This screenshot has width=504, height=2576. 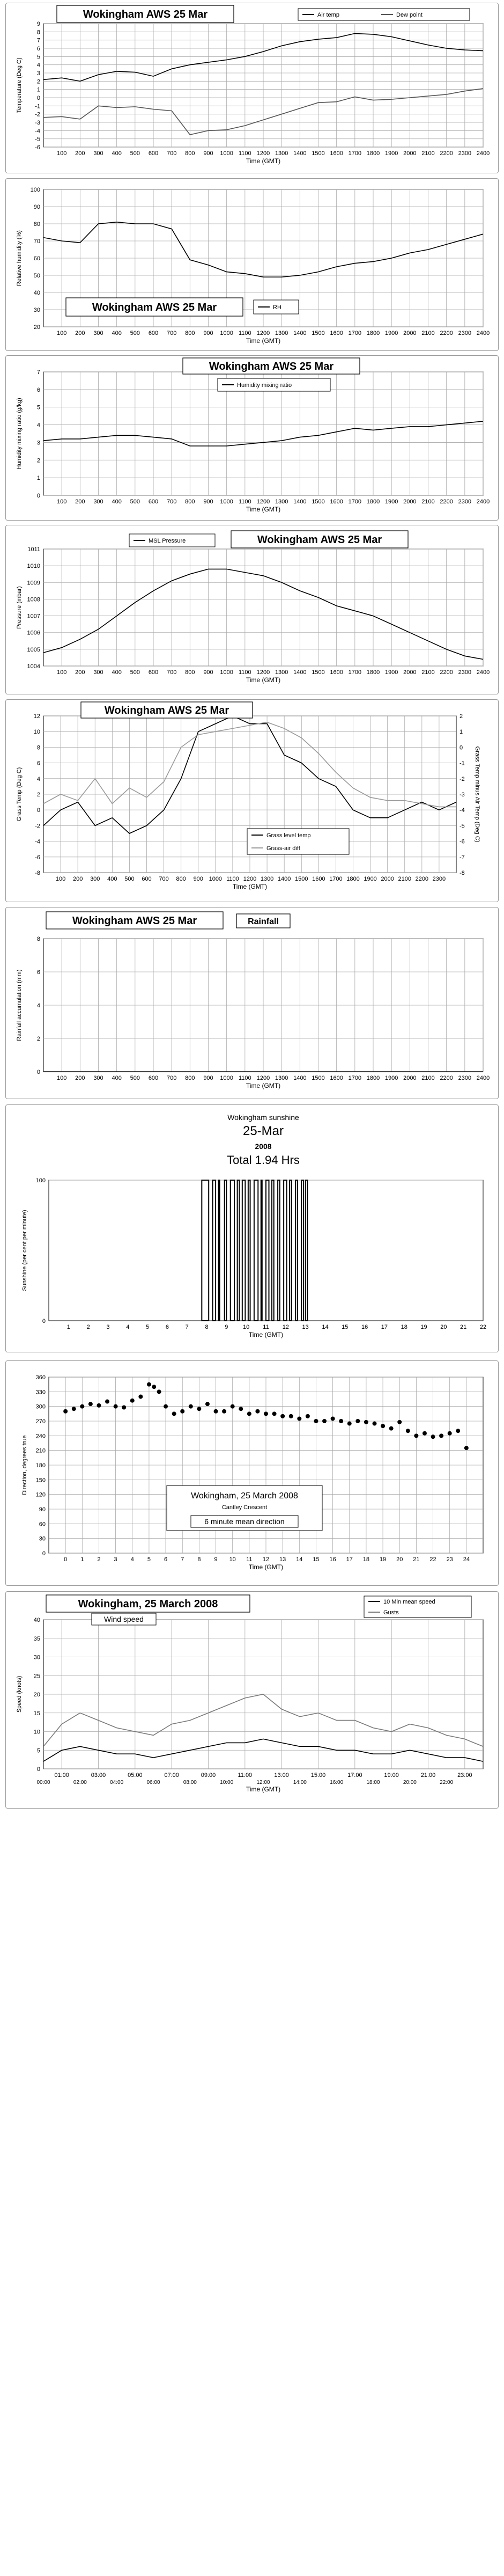 I want to click on y2-tick-label: 2, so click(x=461, y=716).